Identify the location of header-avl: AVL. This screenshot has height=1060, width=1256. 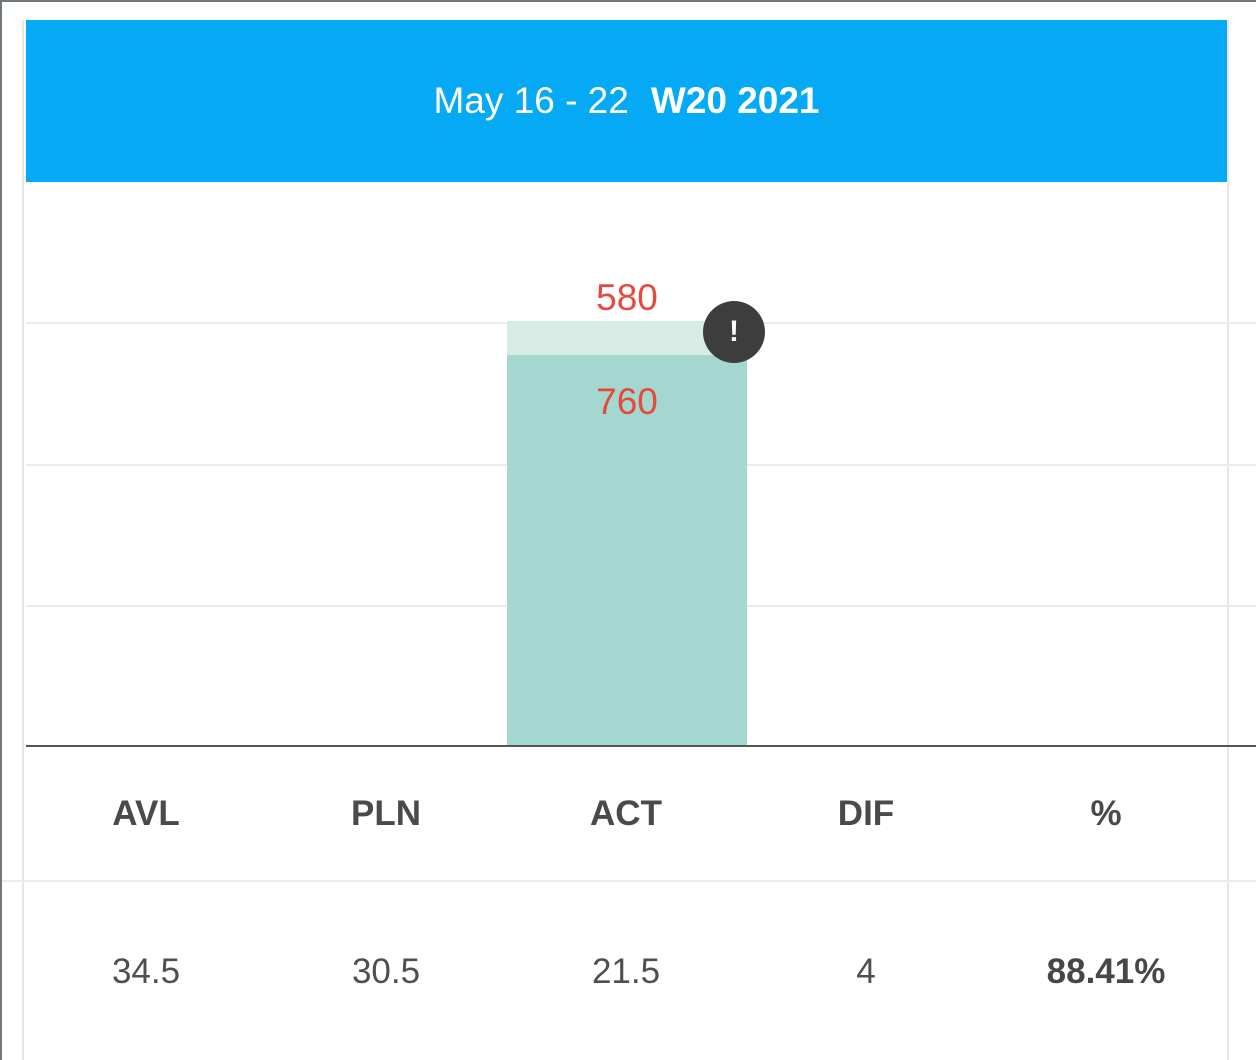
(146, 813).